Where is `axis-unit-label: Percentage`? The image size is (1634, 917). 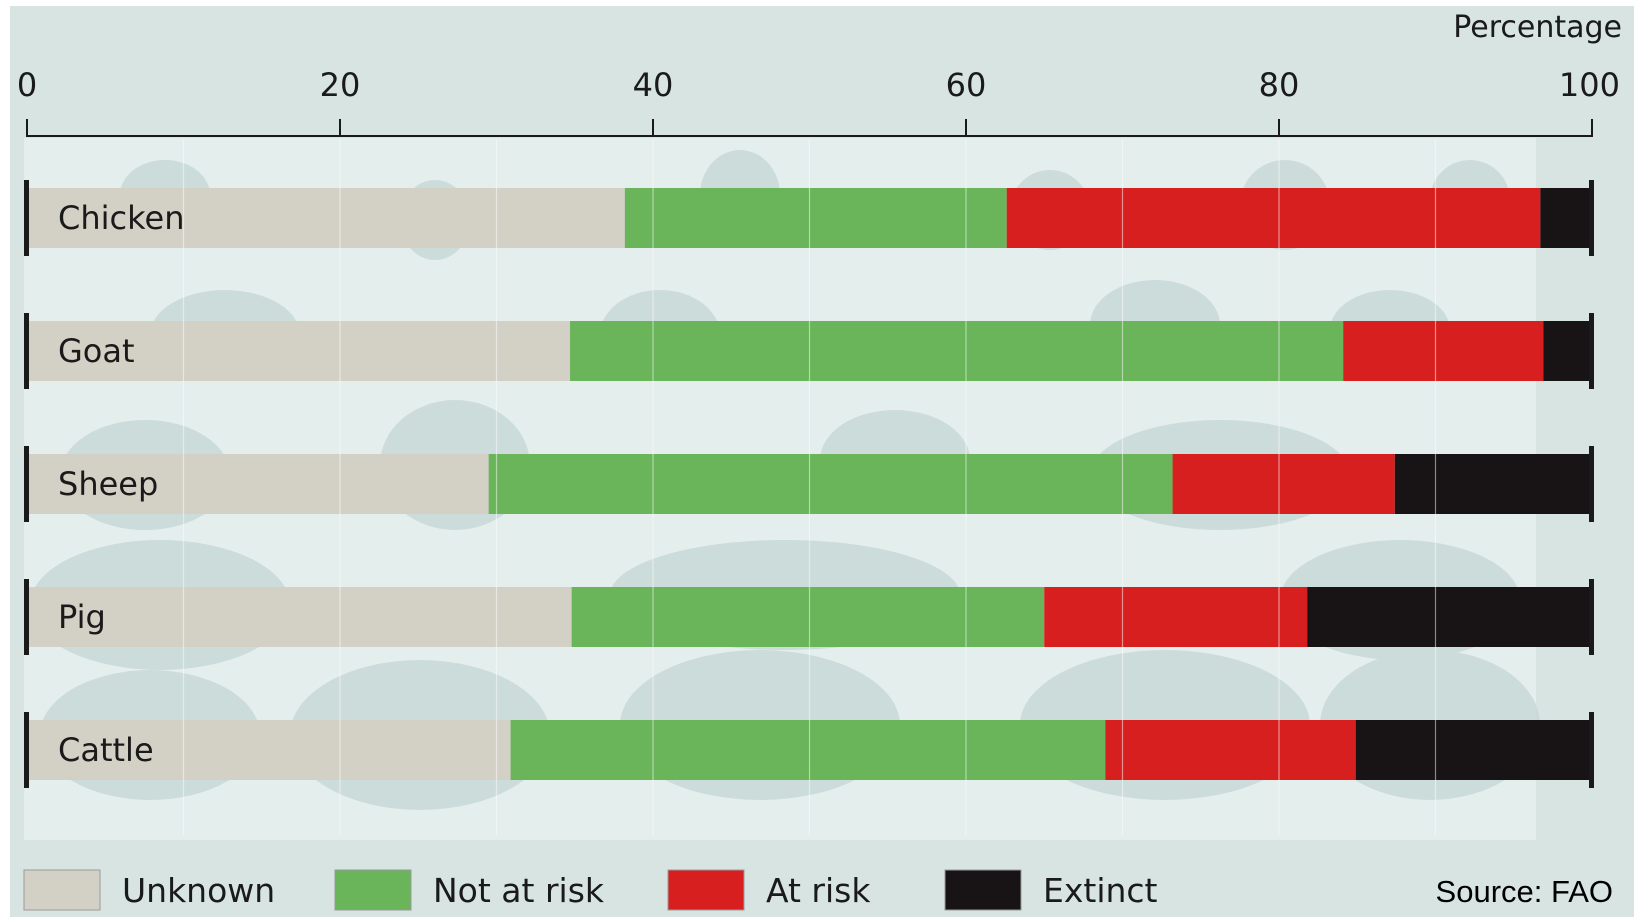 axis-unit-label: Percentage is located at coordinates (1537, 27).